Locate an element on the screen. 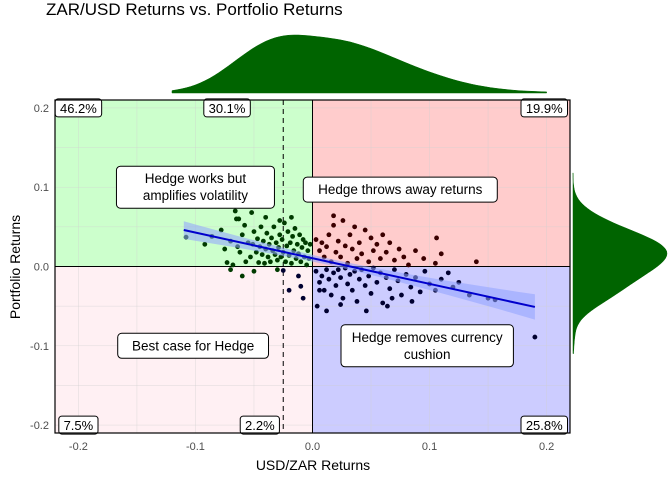  regression-line is located at coordinates (359, 270).